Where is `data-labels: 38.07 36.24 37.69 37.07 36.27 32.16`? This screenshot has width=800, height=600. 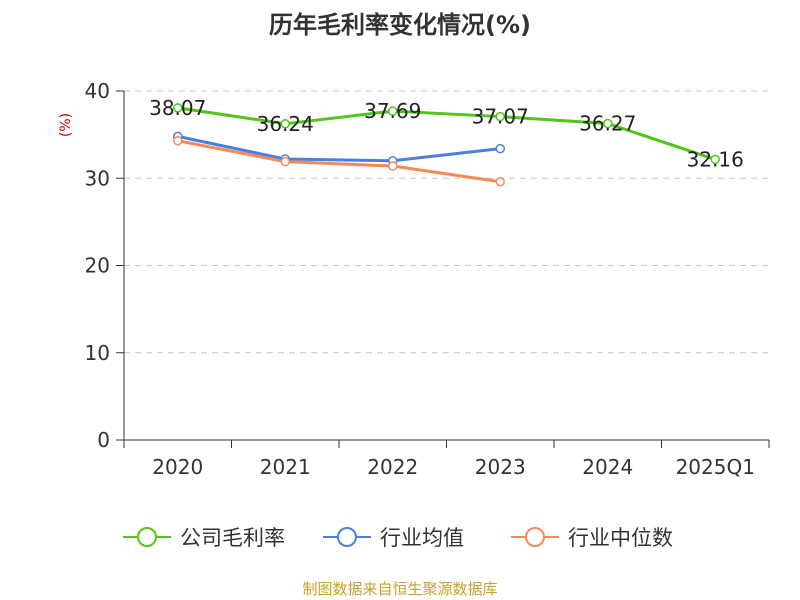
data-labels: 38.07 36.24 37.69 37.07 36.27 32.16 is located at coordinates (446, 134).